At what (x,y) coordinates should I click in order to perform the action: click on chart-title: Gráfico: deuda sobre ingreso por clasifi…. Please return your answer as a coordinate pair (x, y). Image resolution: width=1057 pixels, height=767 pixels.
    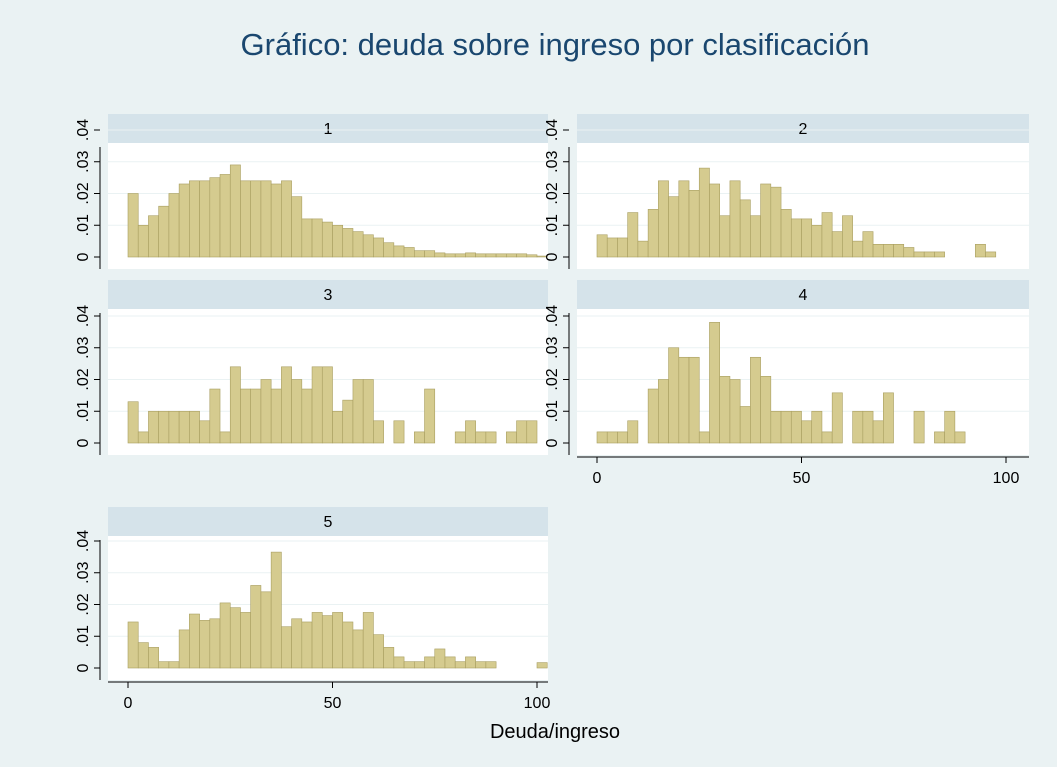
    Looking at the image, I should click on (555, 44).